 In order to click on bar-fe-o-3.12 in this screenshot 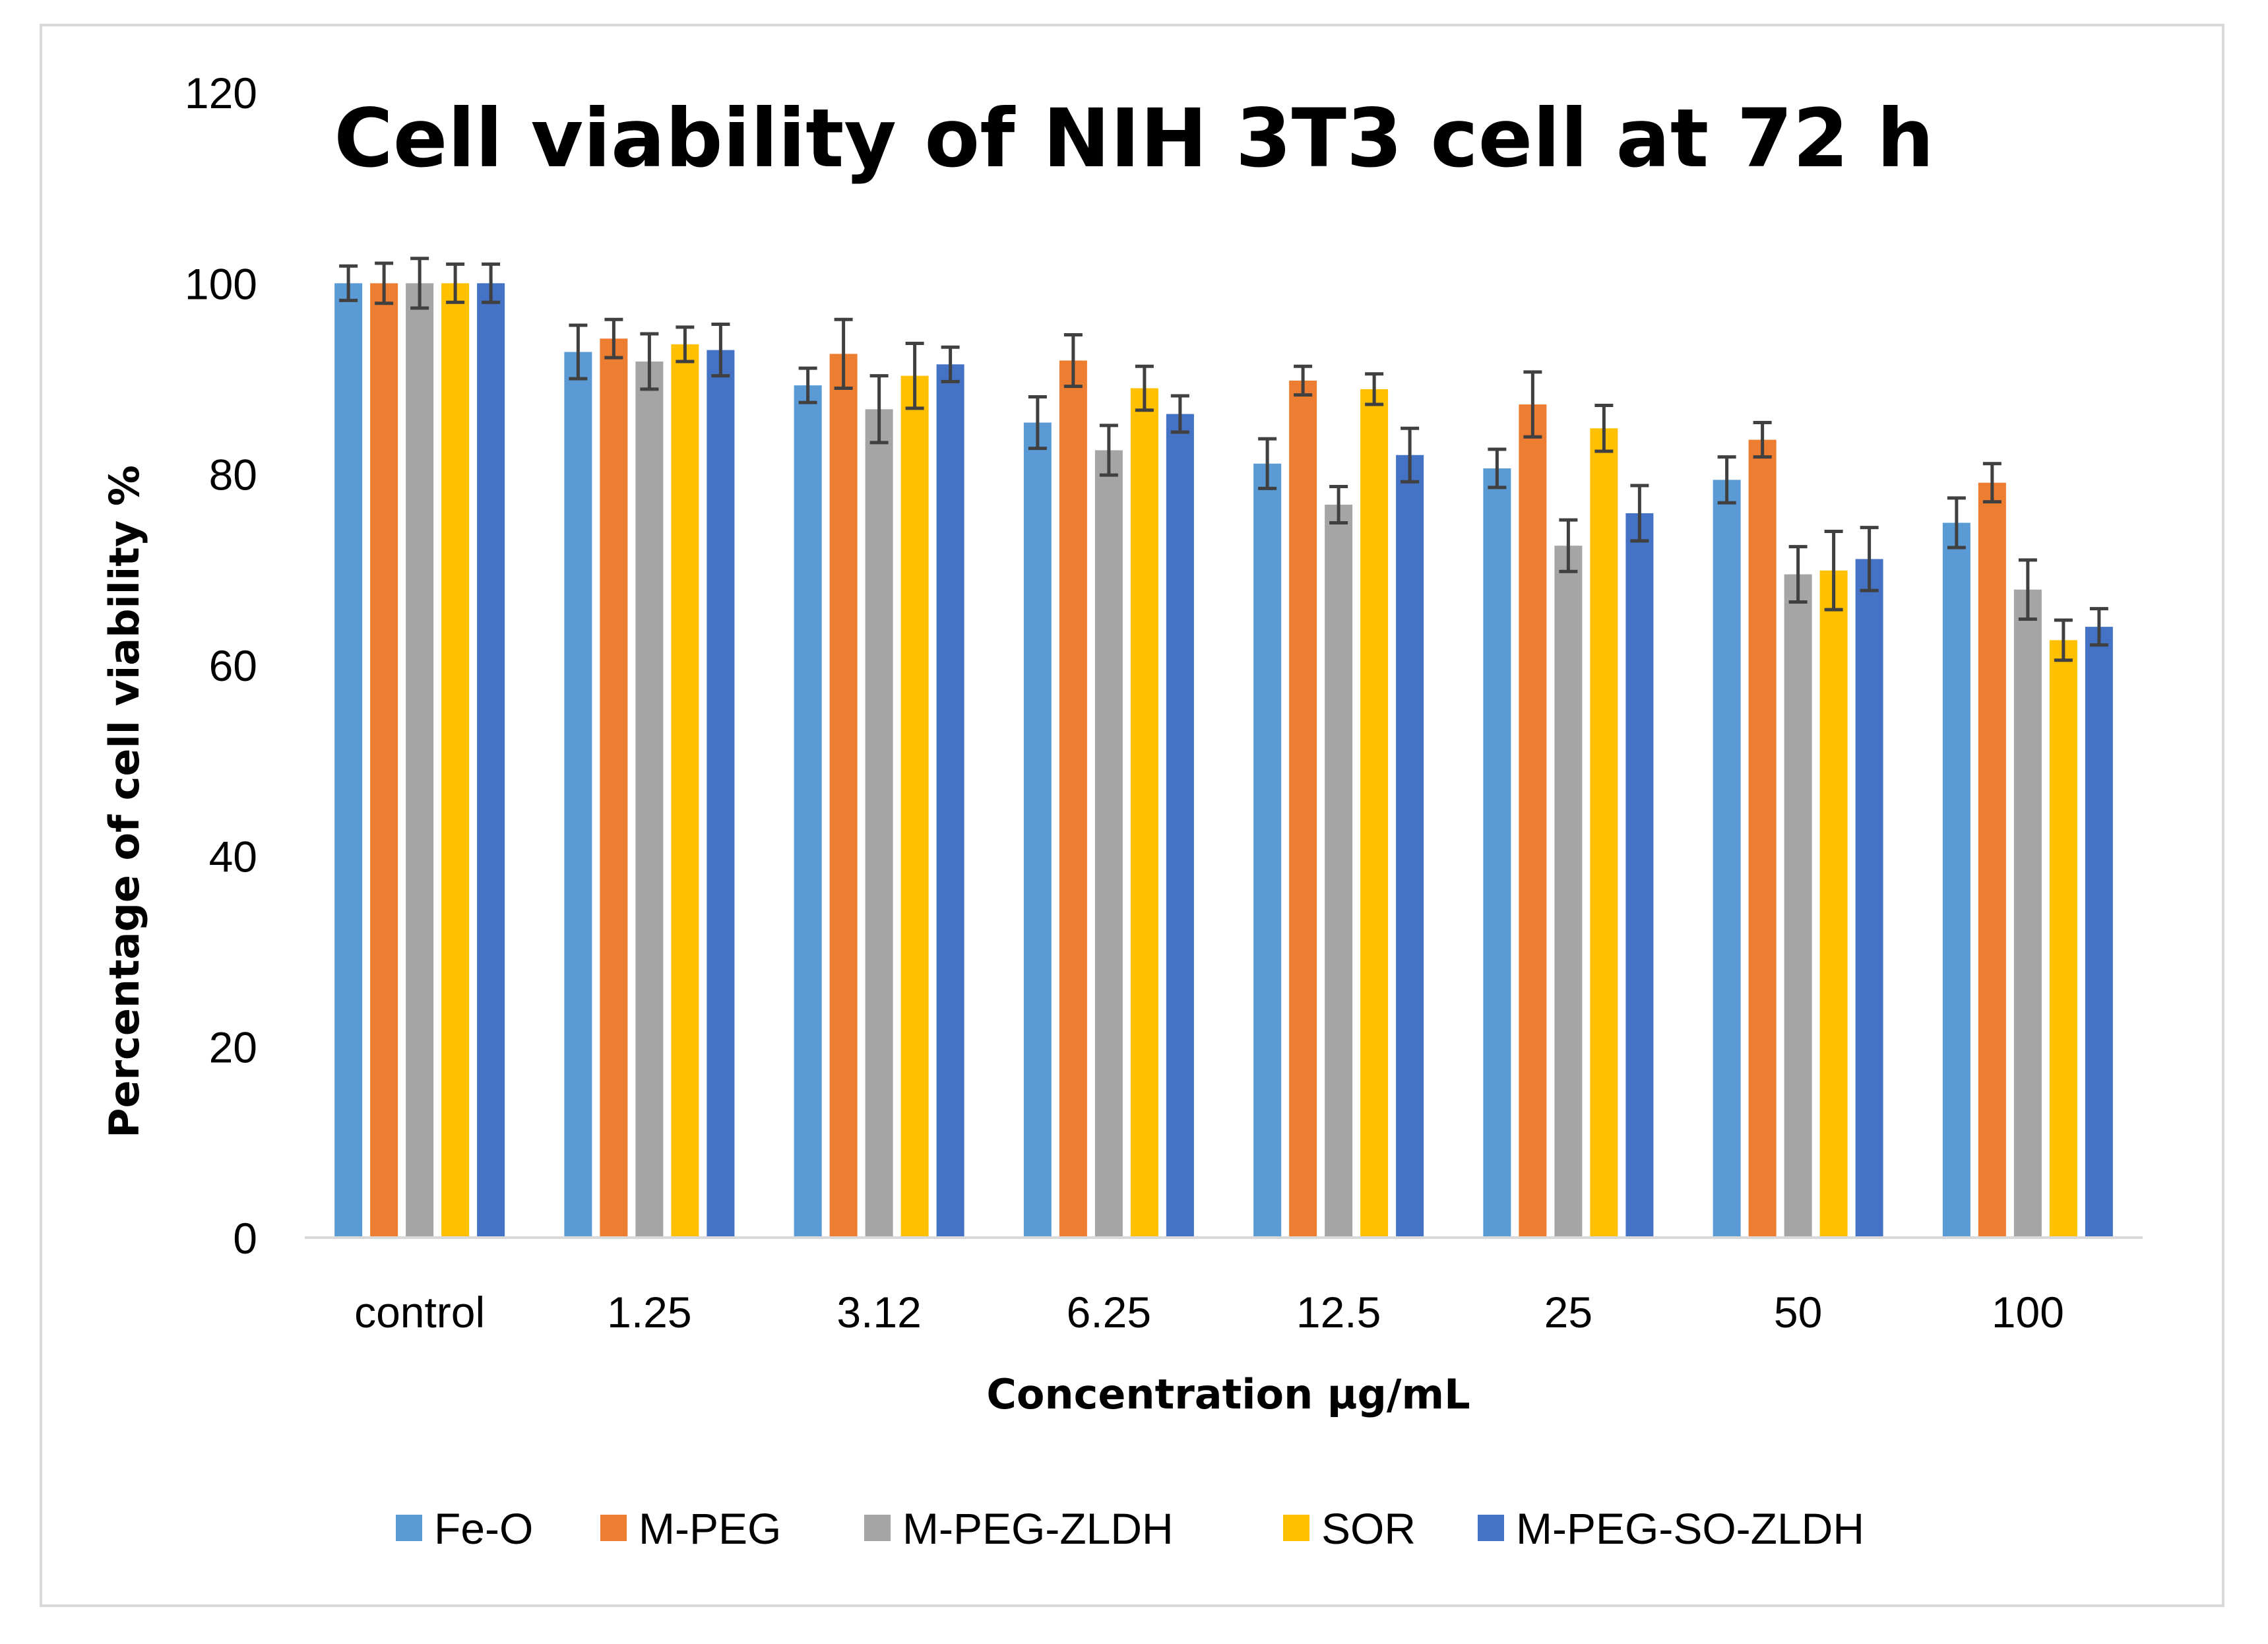, I will do `click(808, 811)`.